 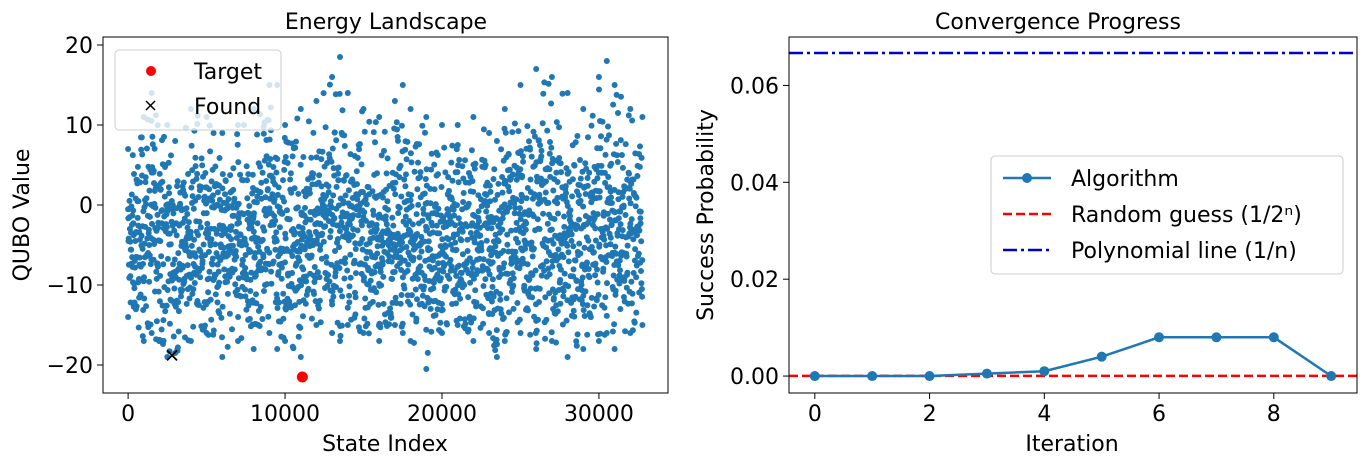 I want to click on y-tick-label: 0, so click(x=86, y=206).